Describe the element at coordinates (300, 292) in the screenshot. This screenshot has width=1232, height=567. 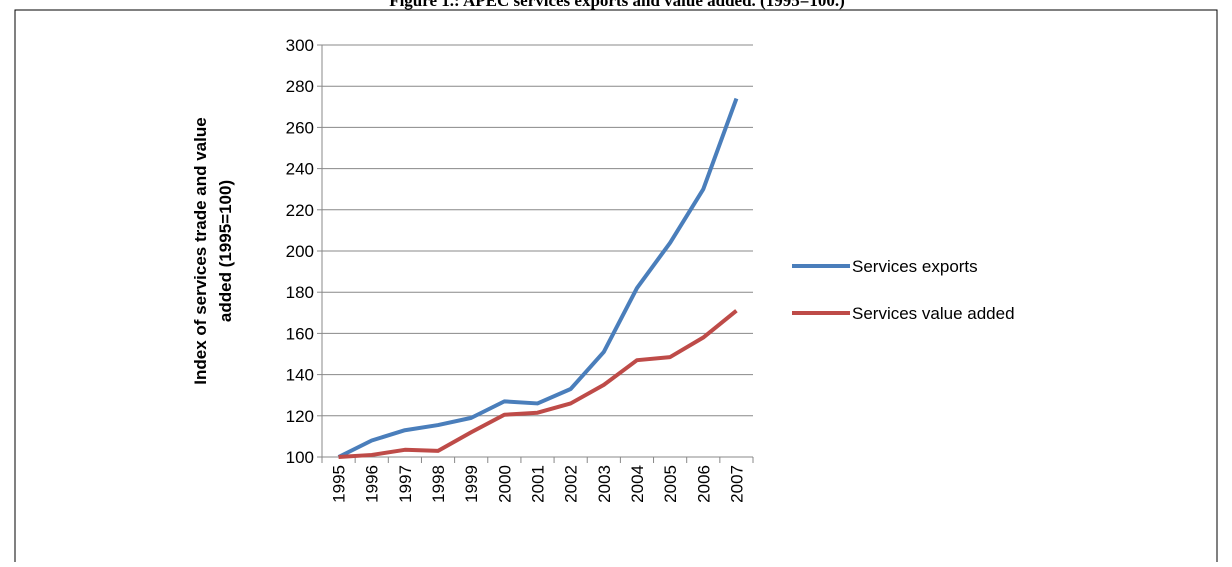
I see `y-tick-label: 180` at that location.